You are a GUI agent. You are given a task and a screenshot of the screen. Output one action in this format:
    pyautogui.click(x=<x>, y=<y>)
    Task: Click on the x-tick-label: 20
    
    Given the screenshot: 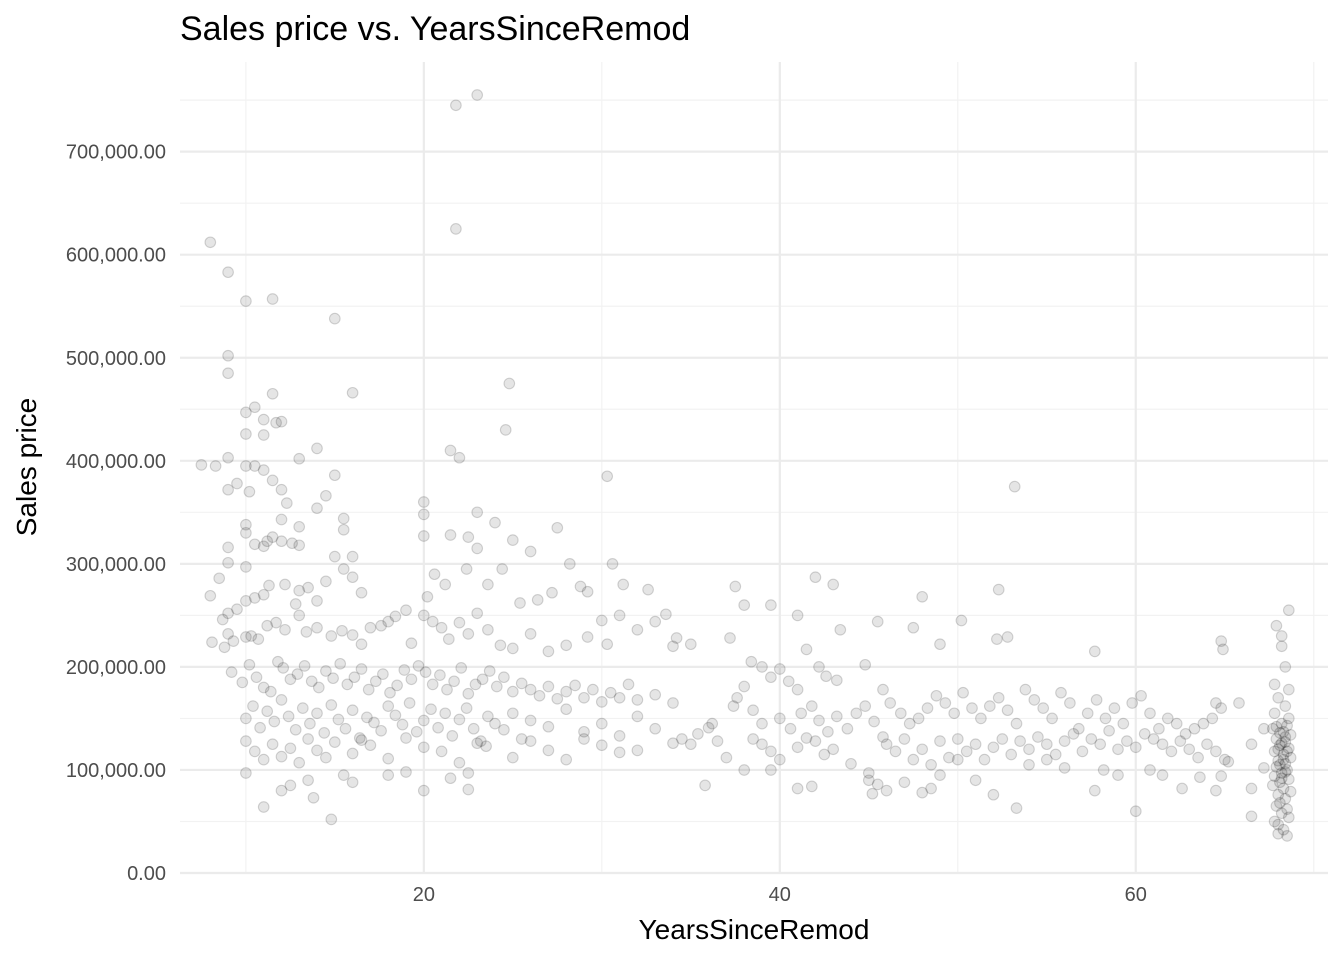 What is the action you would take?
    pyautogui.click(x=424, y=895)
    